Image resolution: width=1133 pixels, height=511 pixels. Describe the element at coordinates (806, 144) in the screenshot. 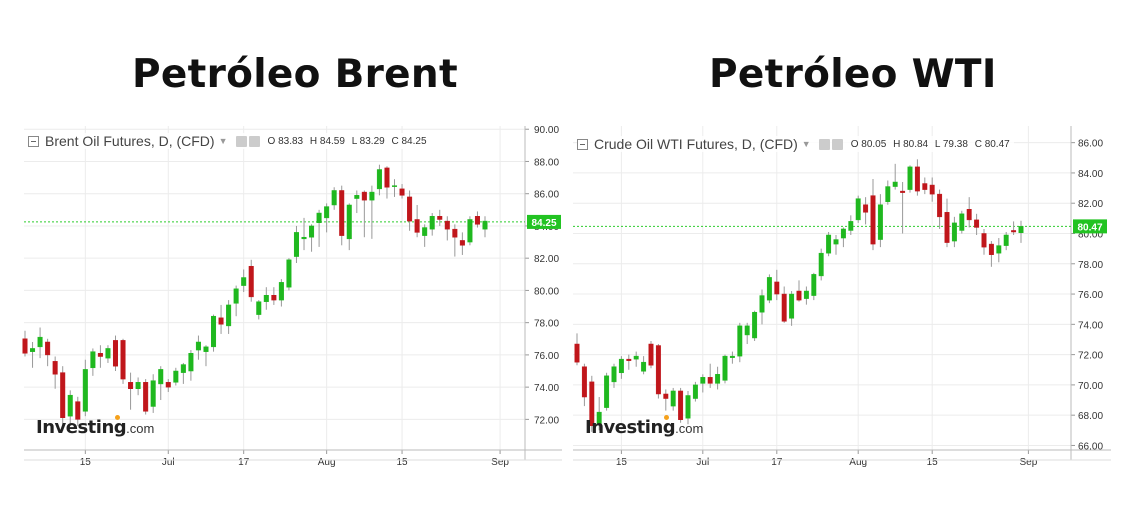

I see `chevron-down-icon: ▼` at that location.